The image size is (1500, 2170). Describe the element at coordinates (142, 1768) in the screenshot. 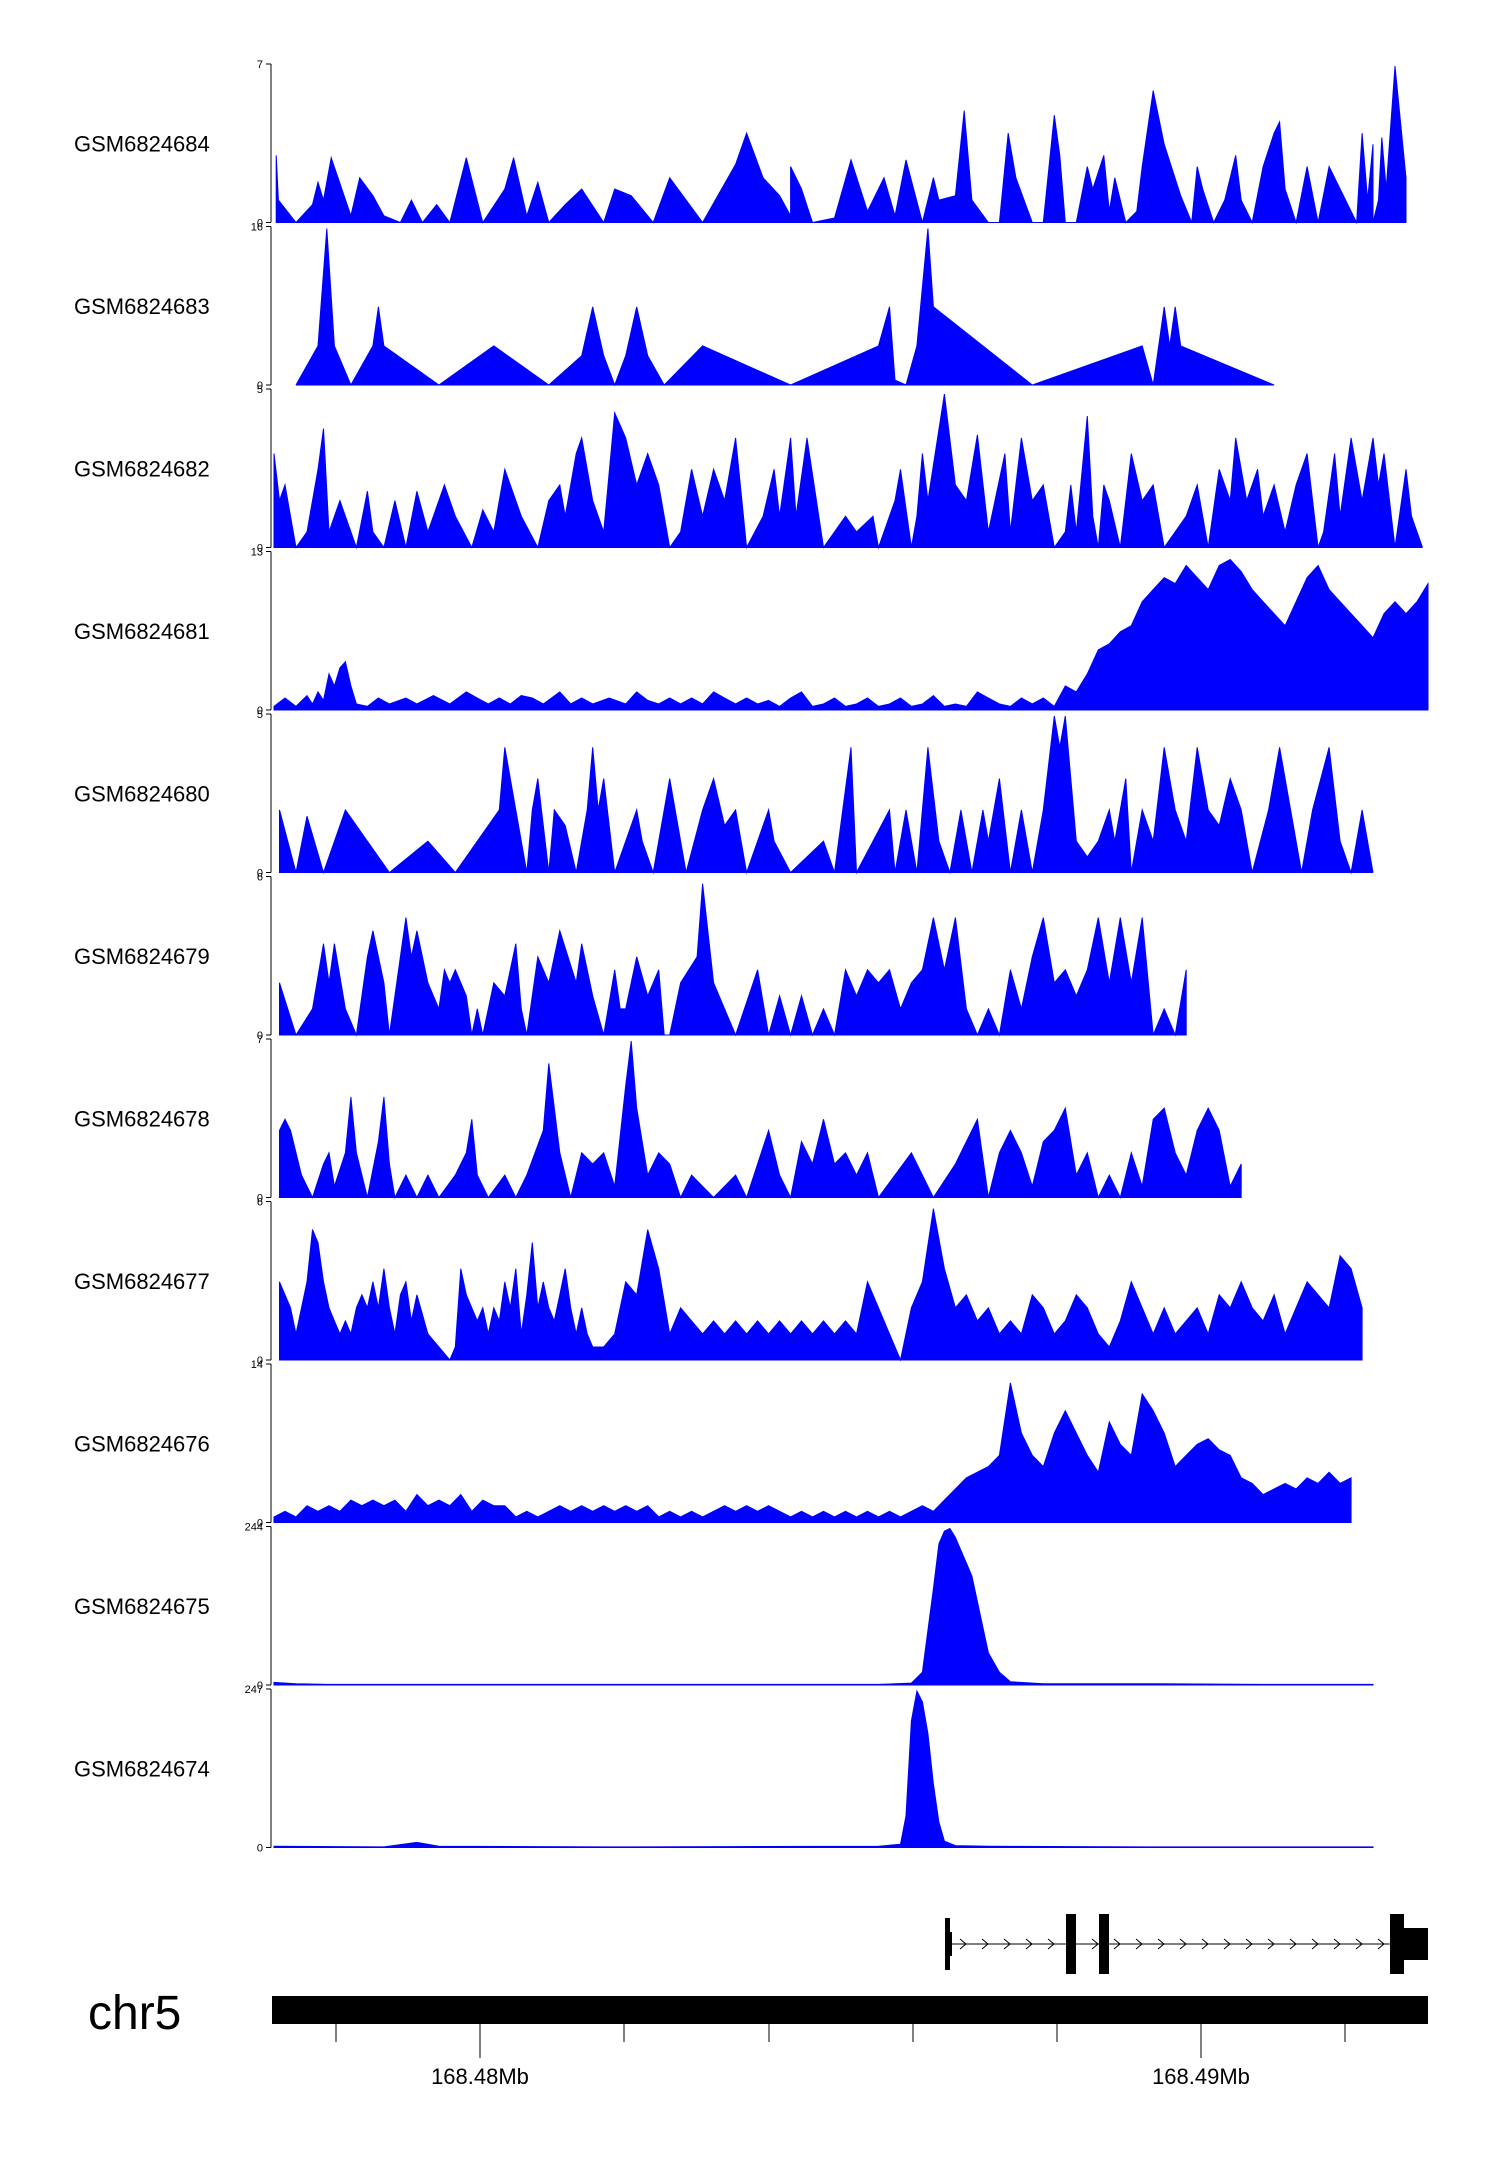

I see `track-label: GSM6824674` at that location.